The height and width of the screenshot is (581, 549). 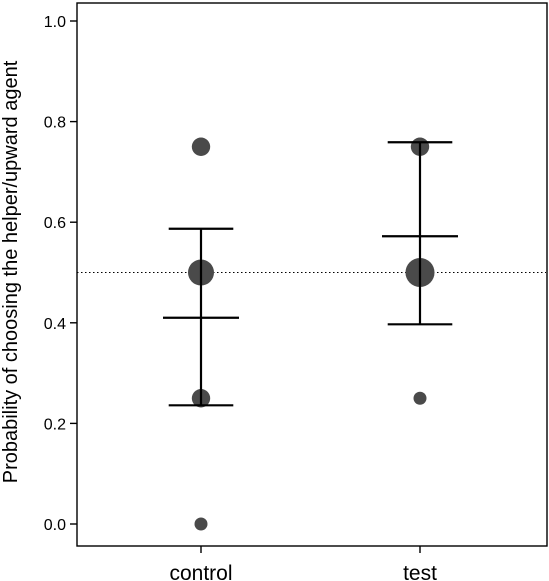 What do you see at coordinates (55, 22) in the screenshot?
I see `y-tick-label: 1.0` at bounding box center [55, 22].